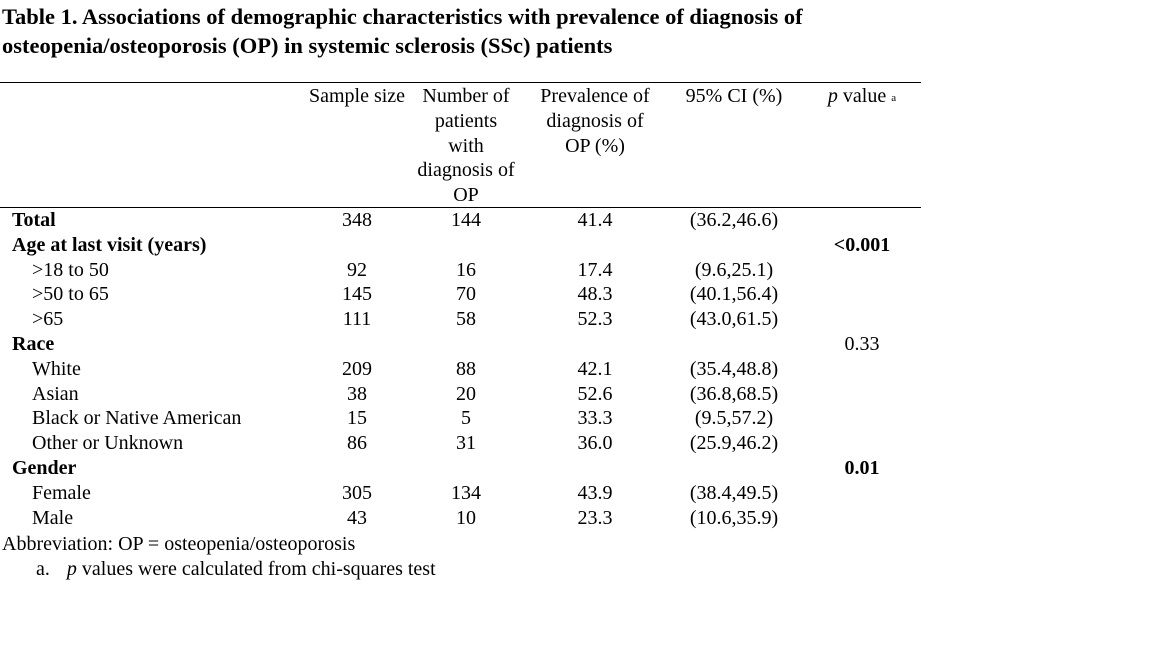 The image size is (1152, 648). I want to click on cell-sample-size: 15, so click(357, 418).